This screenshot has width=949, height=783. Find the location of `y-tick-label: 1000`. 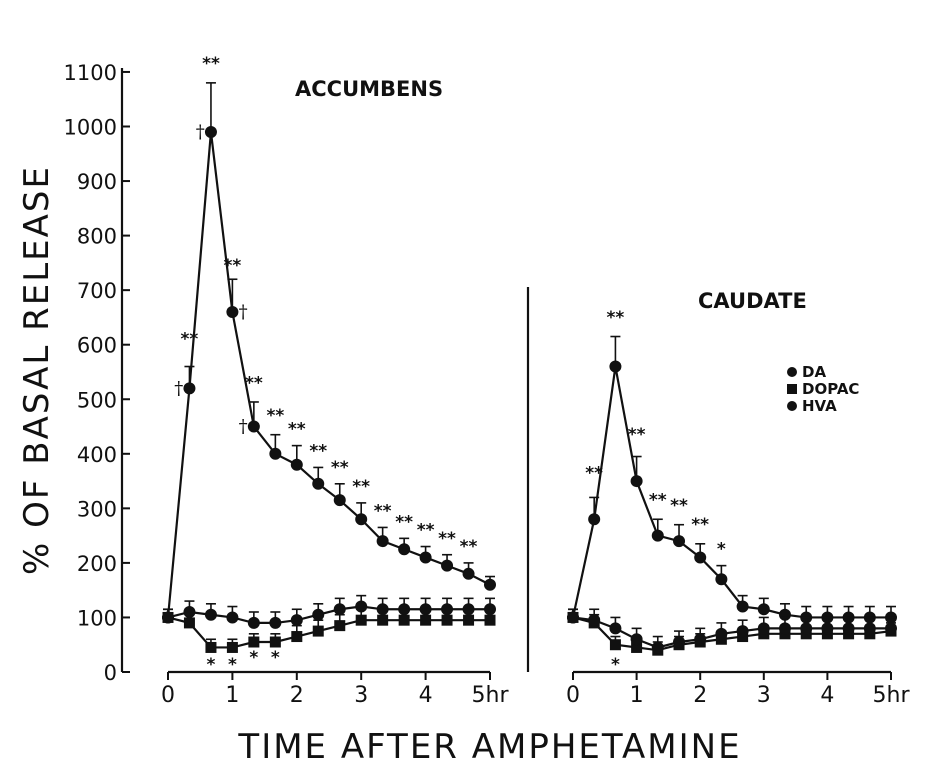

y-tick-label: 1000 is located at coordinates (90, 128).